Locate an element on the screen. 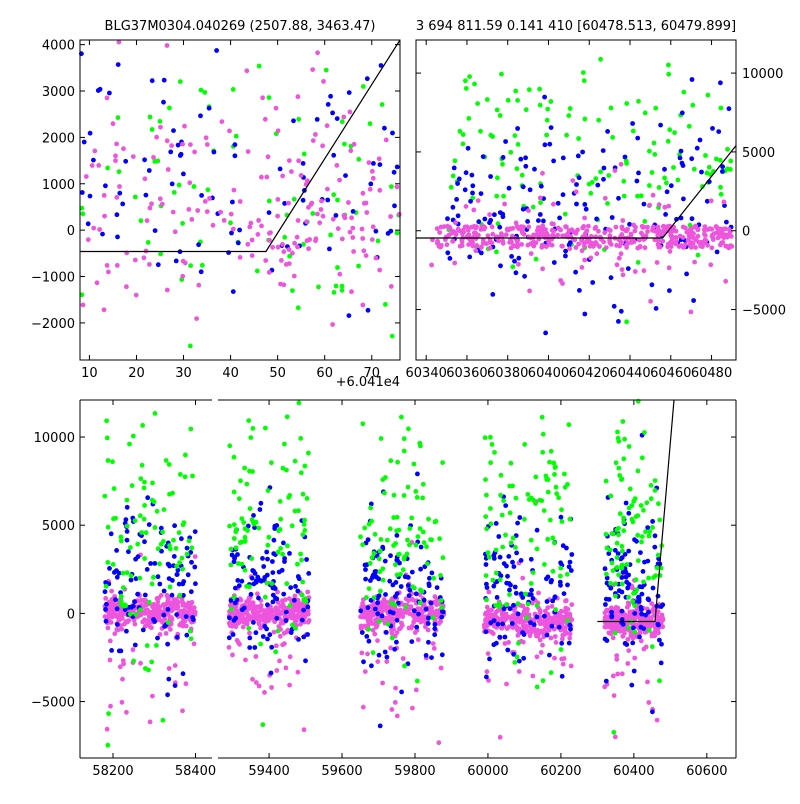  top-right-model-line is located at coordinates (576, 192).